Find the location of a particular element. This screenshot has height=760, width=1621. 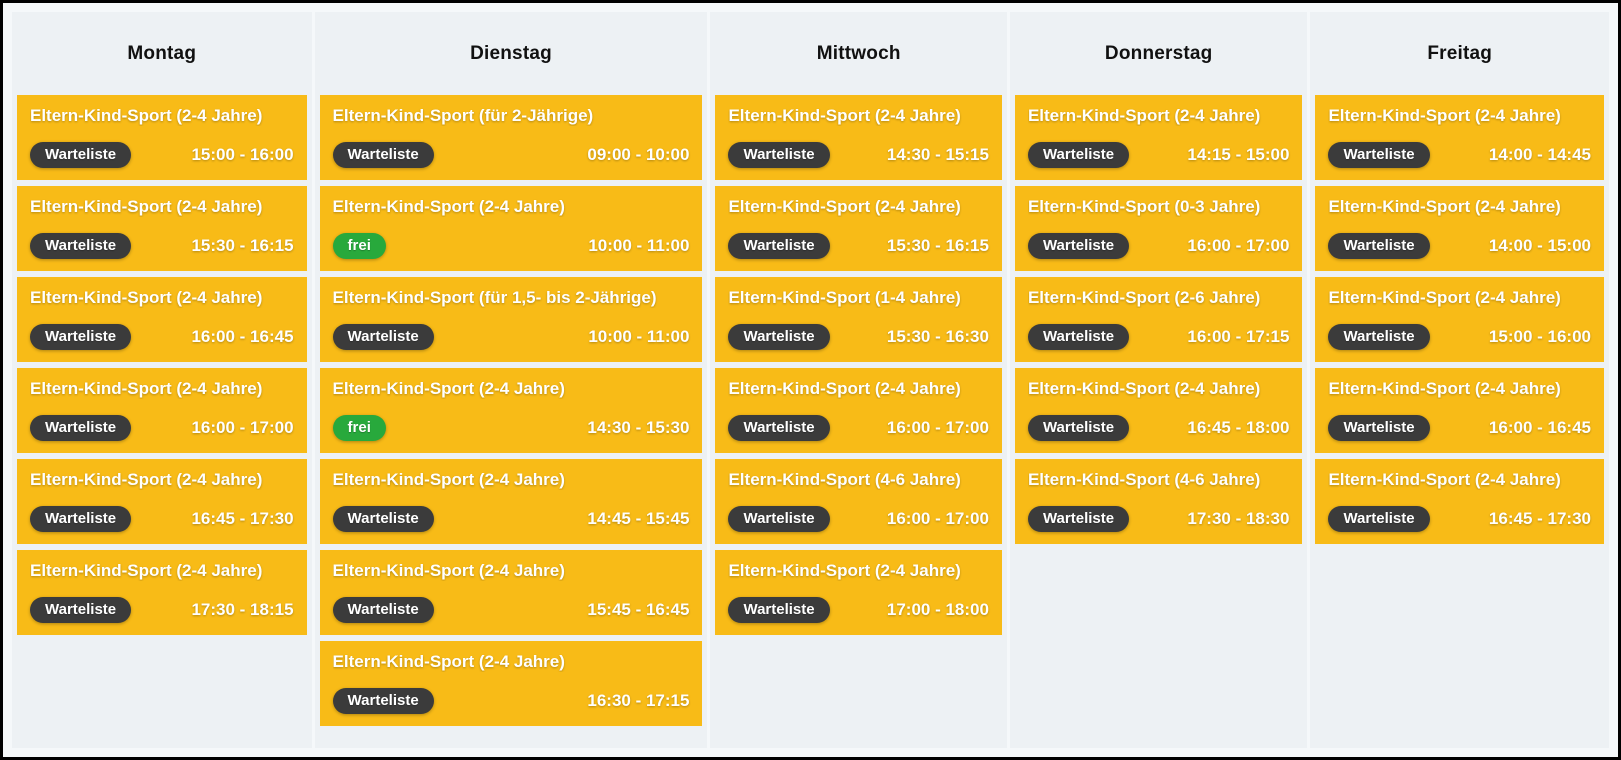

course-footer: Warteliste 16:00 - 17:00 is located at coordinates (858, 519).